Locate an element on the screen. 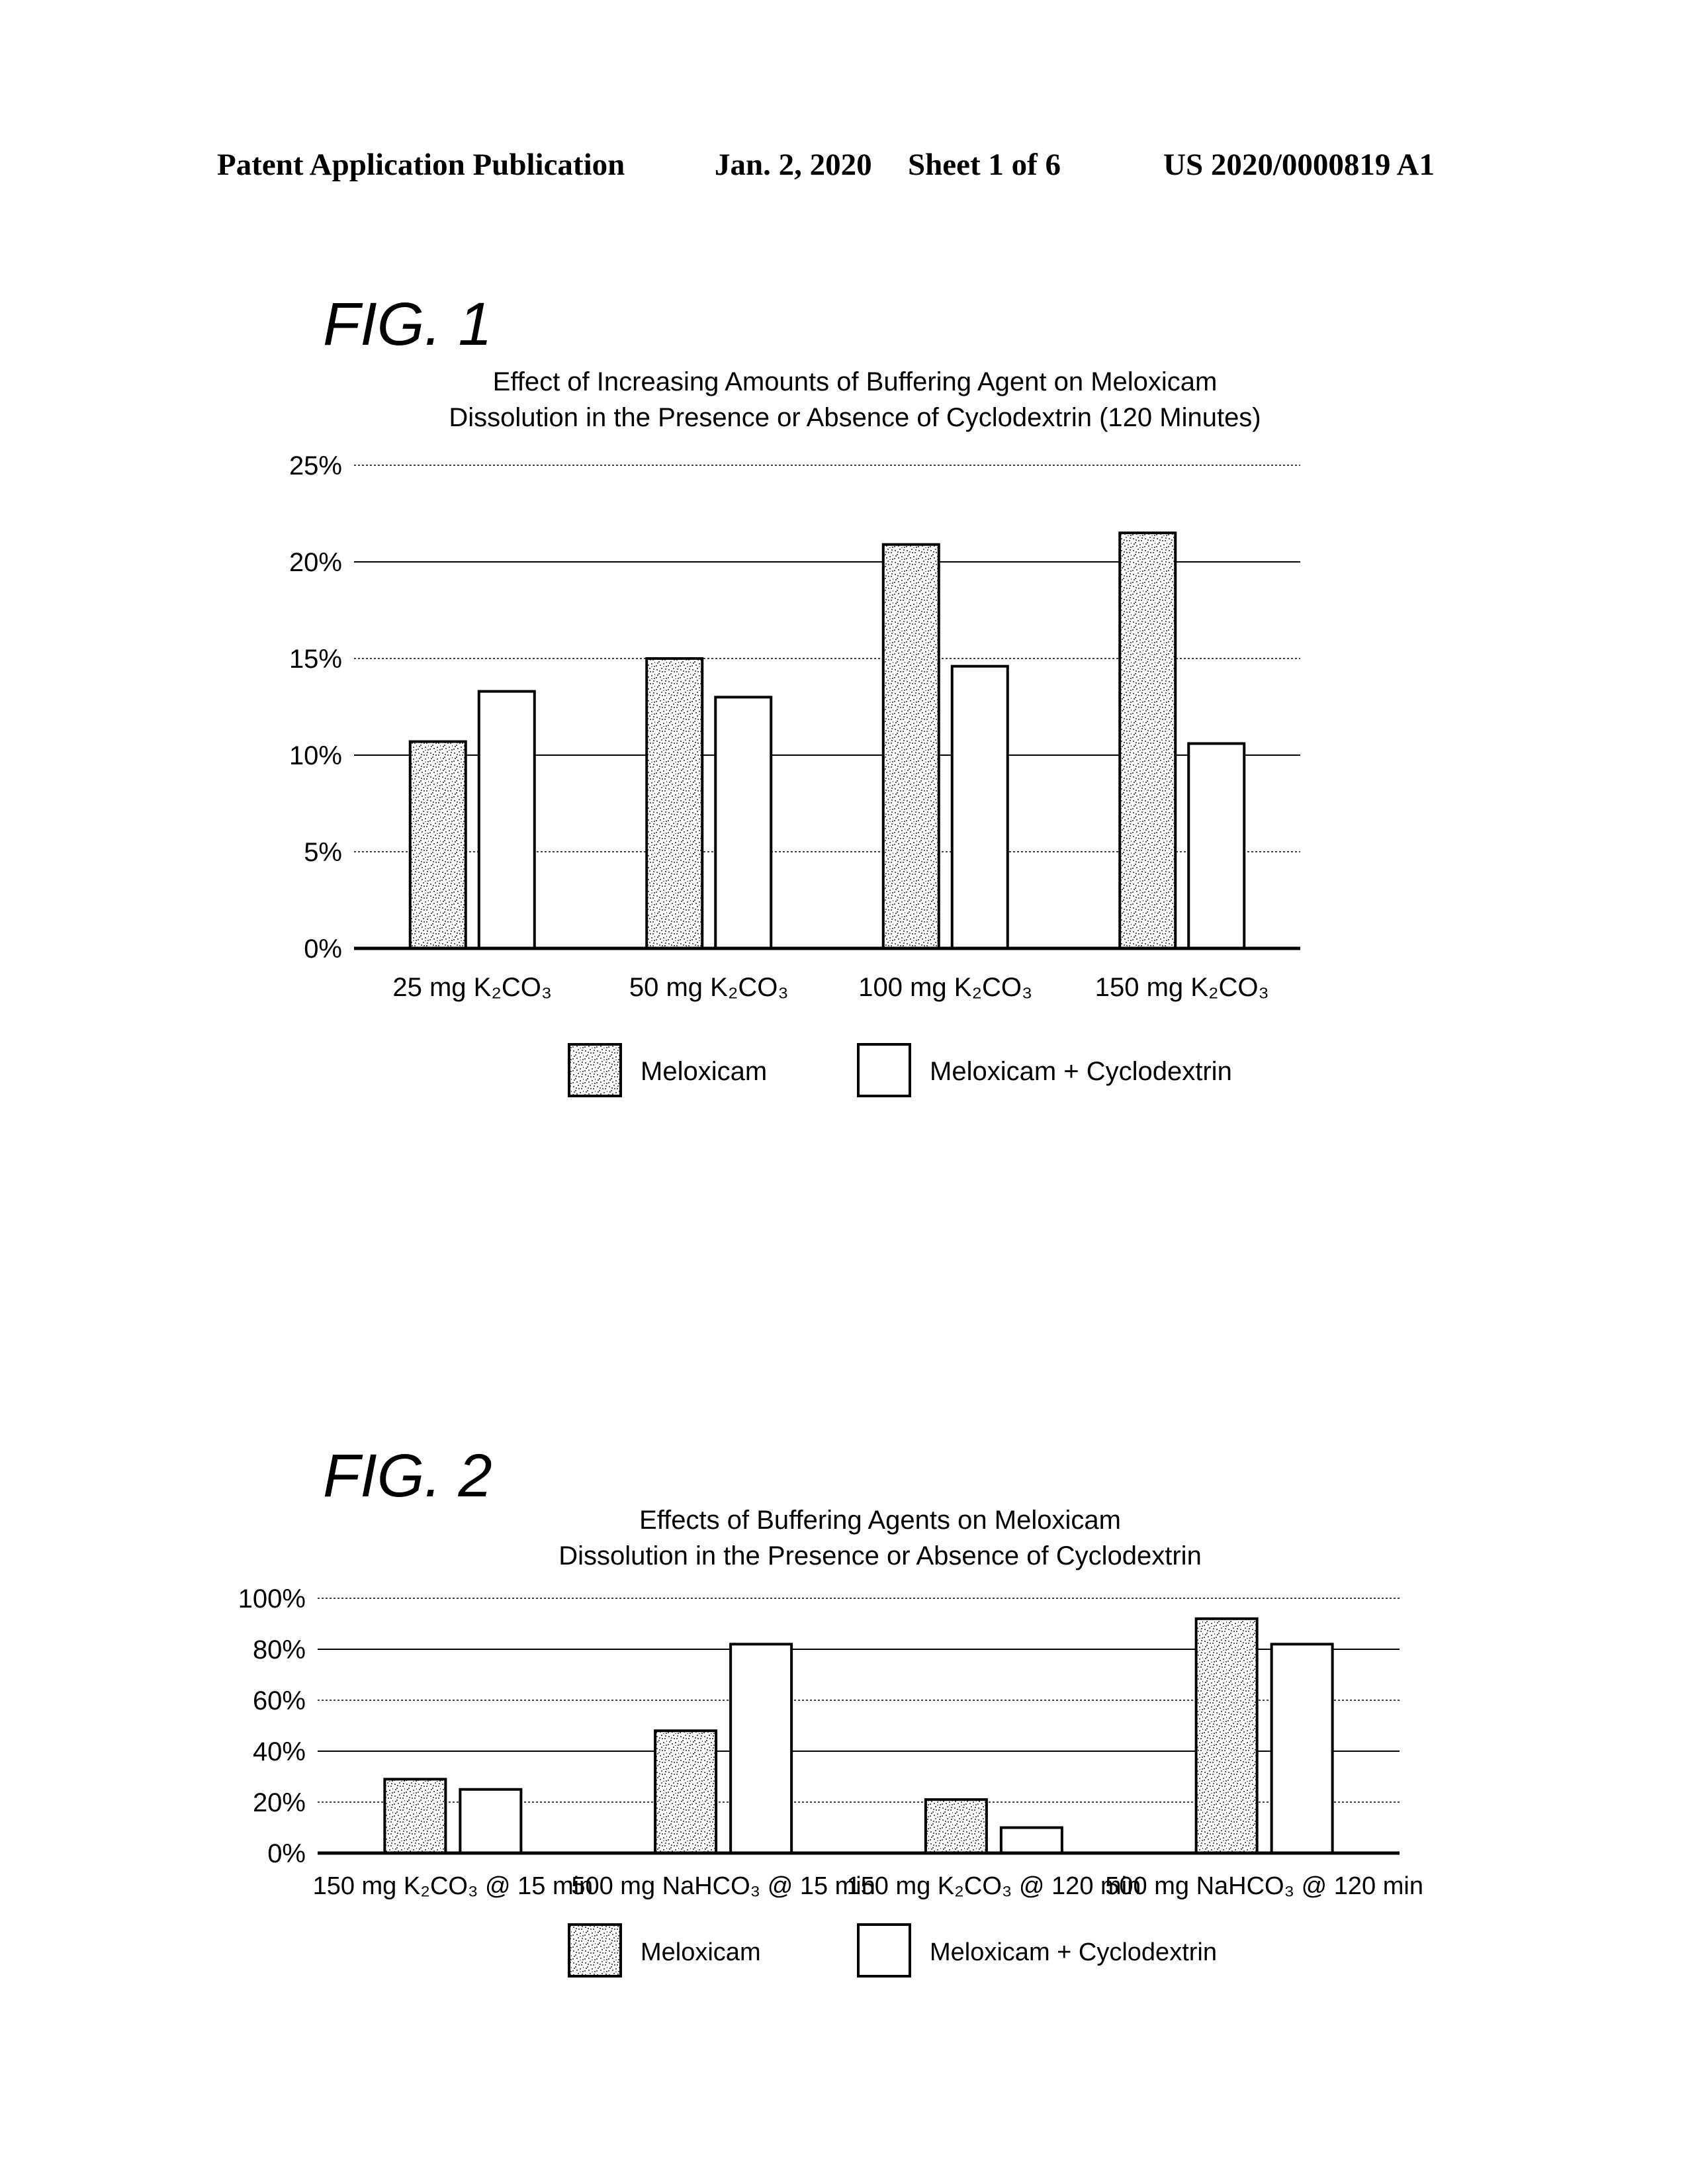 The image size is (1694, 2184). y-tick-label: 40% is located at coordinates (279, 1752).